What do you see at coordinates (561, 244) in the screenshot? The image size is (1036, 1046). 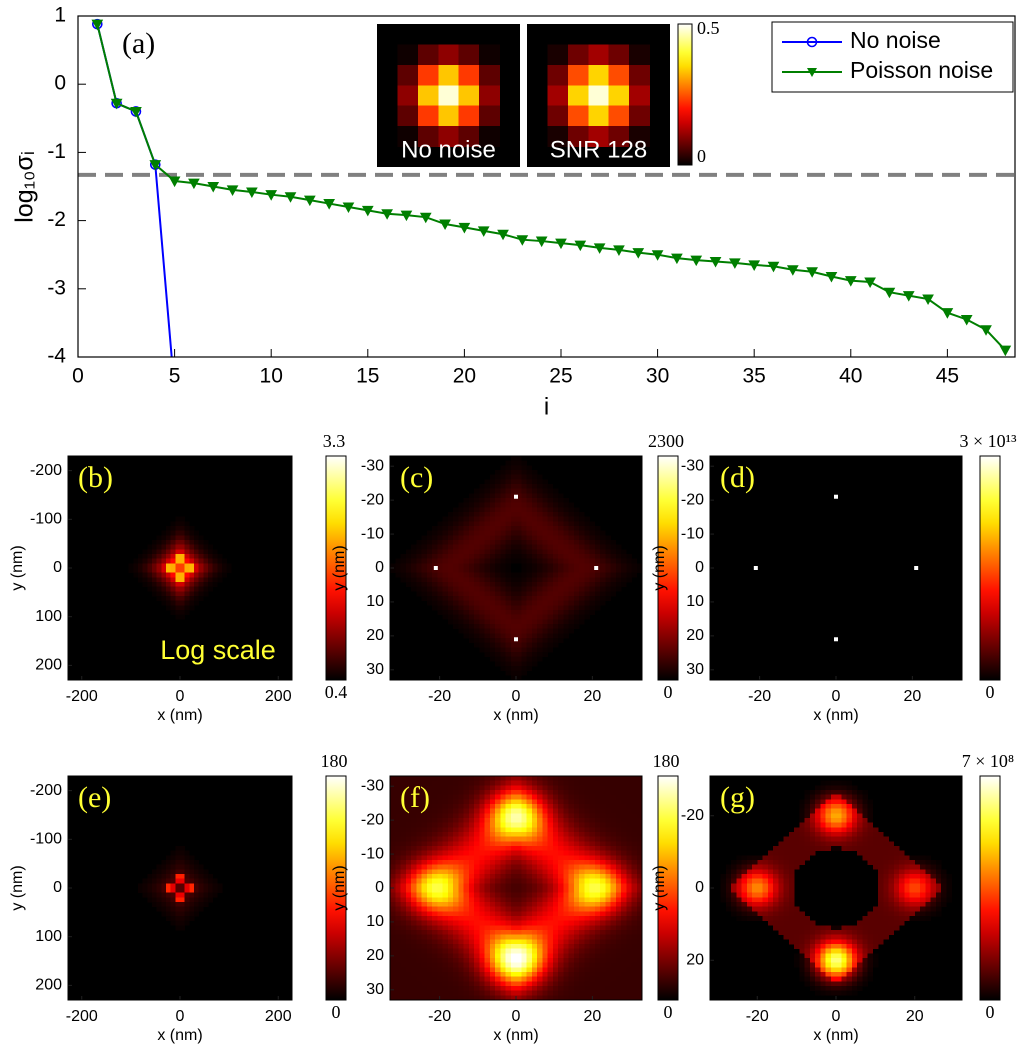 I see `marker` at bounding box center [561, 244].